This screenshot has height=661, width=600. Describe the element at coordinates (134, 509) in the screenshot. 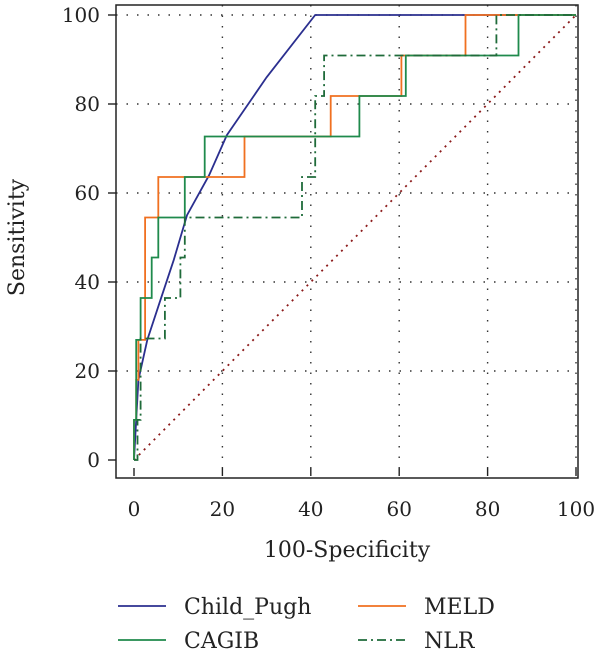

I see `x-tick-label: 0` at that location.